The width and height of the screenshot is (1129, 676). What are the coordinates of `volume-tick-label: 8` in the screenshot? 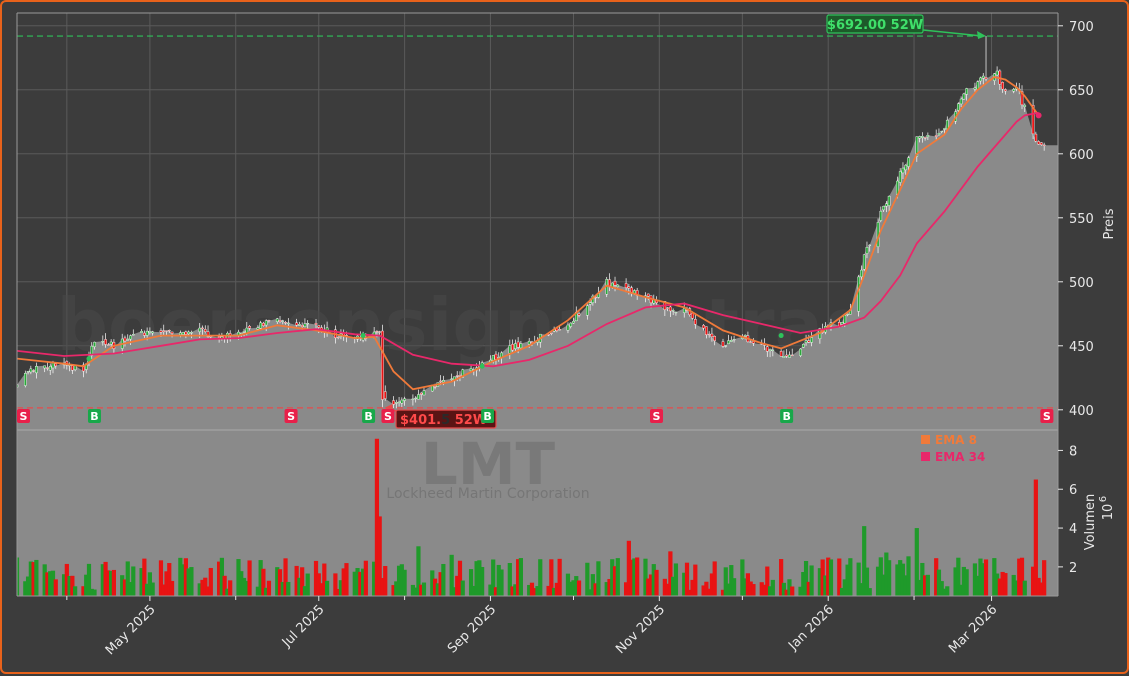 It's located at (1073, 451).